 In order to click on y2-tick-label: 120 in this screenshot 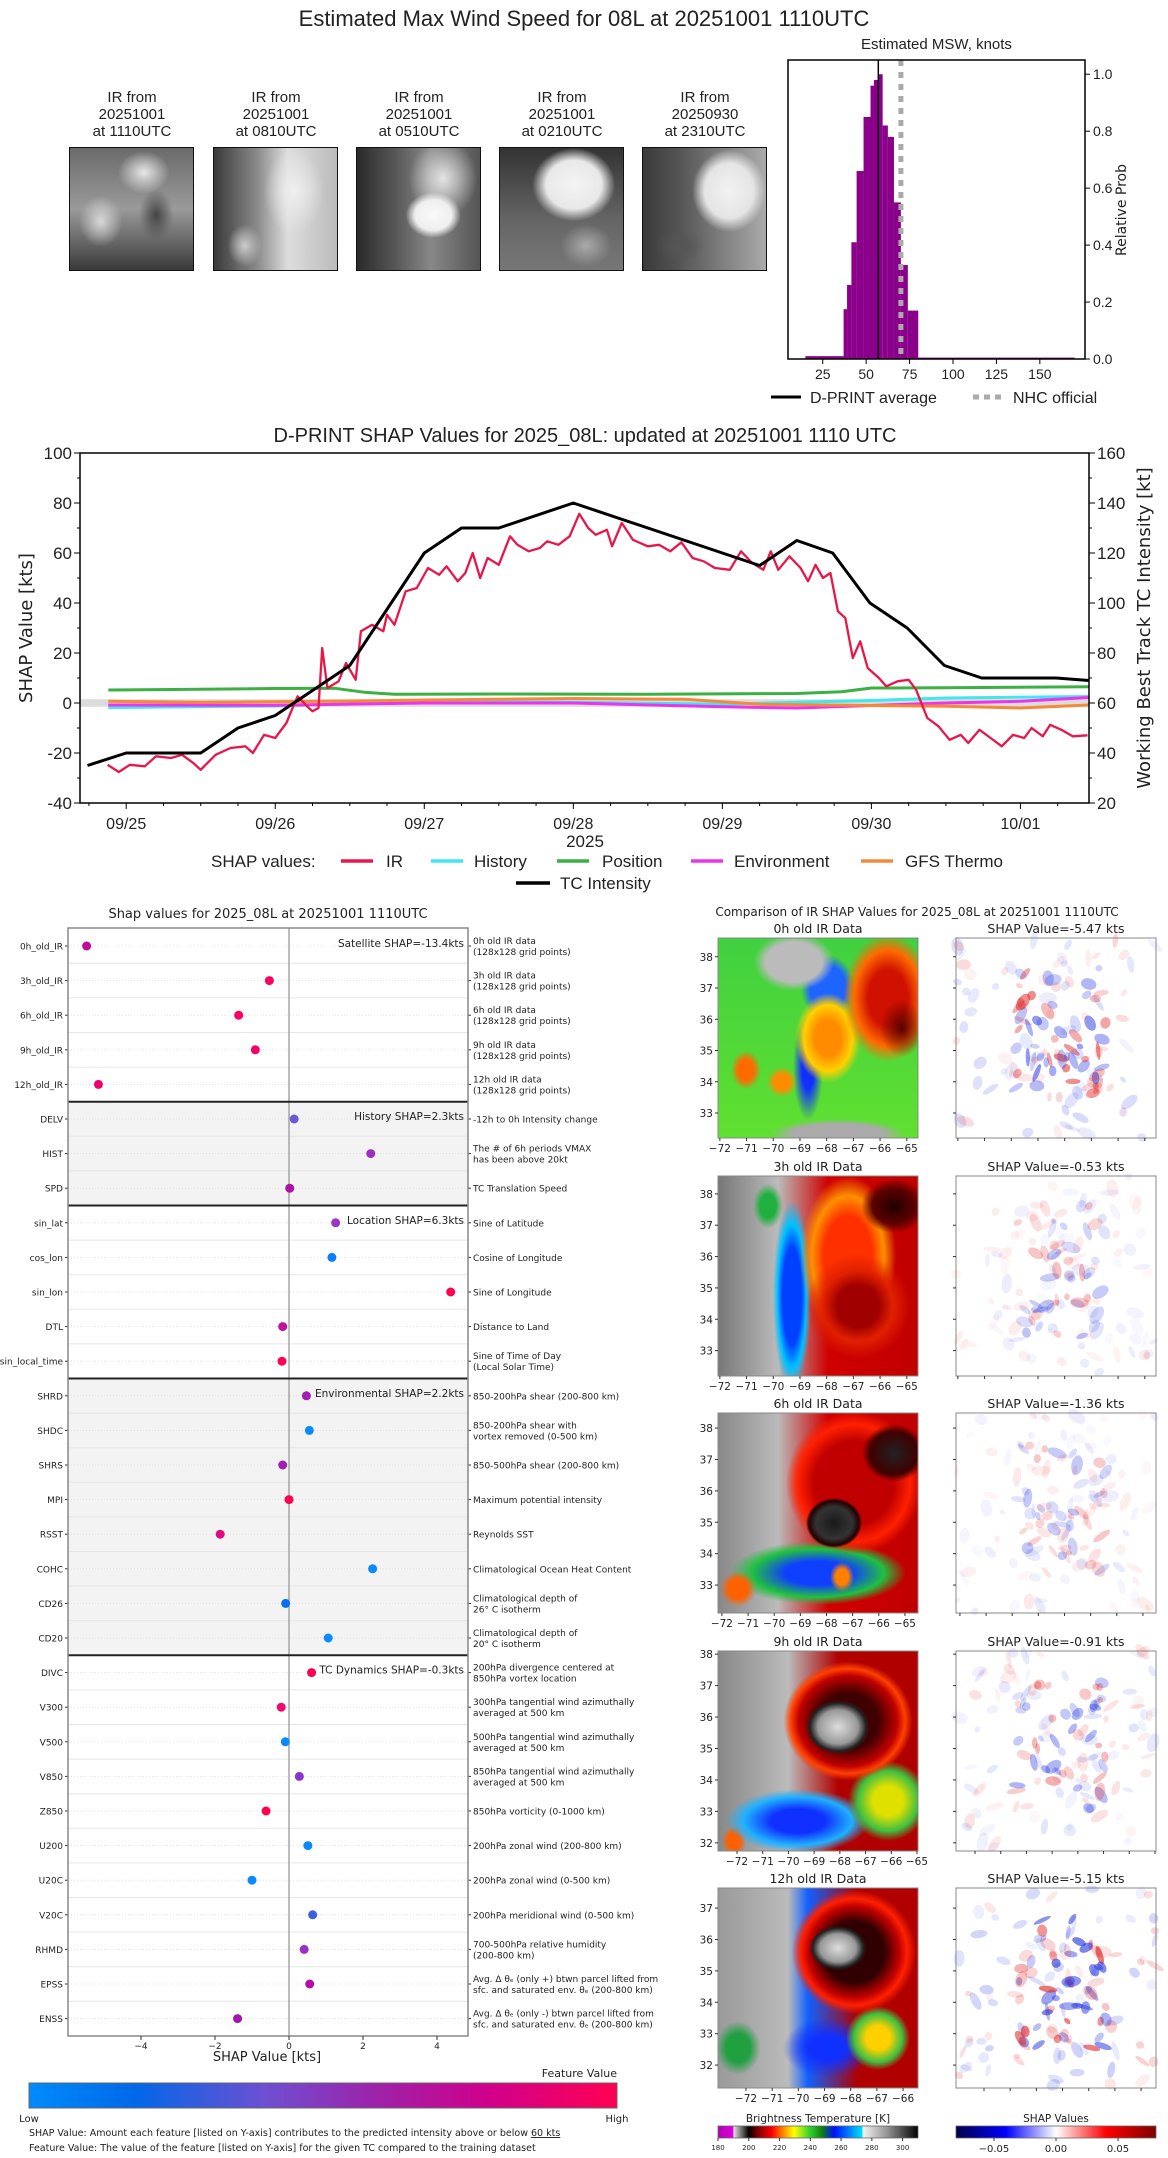, I will do `click(1111, 553)`.